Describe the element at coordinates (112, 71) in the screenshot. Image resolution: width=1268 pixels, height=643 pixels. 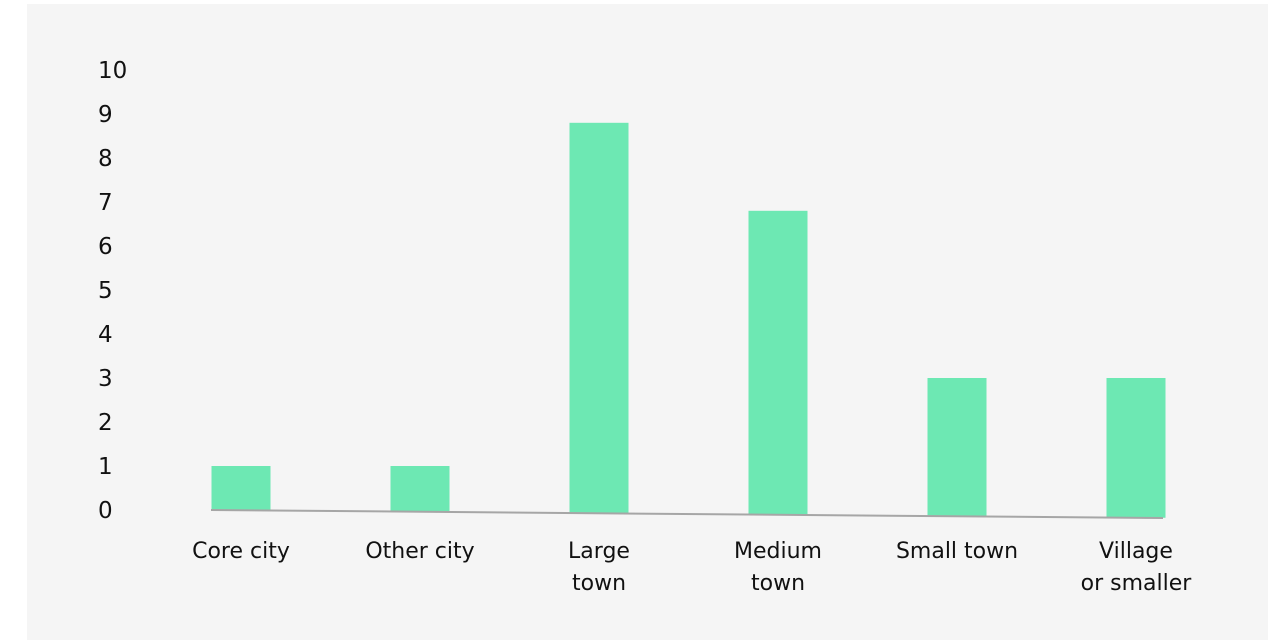
I see `y-tick-label: 10` at that location.